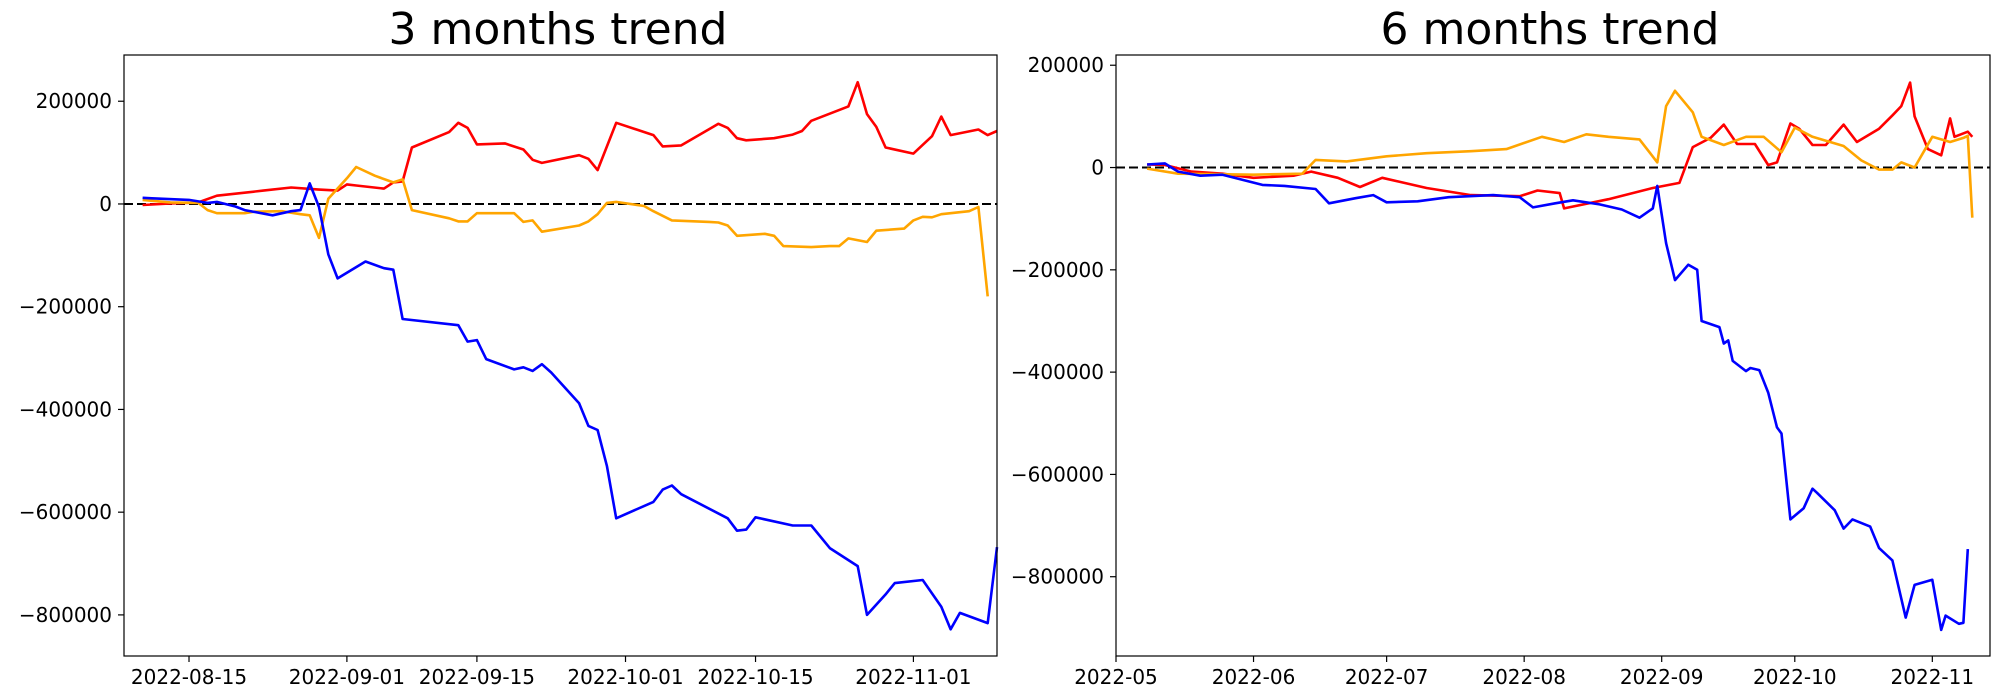  What do you see at coordinates (189, 677) in the screenshot?
I see `x-tick-label: 2022-08-15` at bounding box center [189, 677].